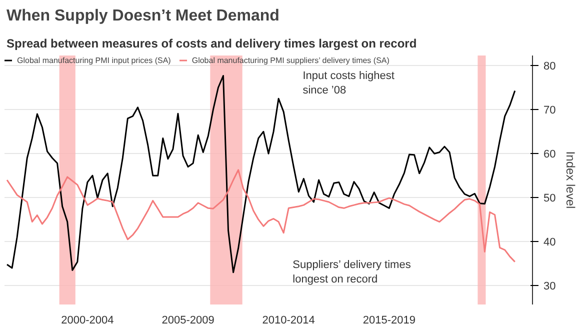  Describe the element at coordinates (550, 286) in the screenshot. I see `y-tick-label: 30` at that location.